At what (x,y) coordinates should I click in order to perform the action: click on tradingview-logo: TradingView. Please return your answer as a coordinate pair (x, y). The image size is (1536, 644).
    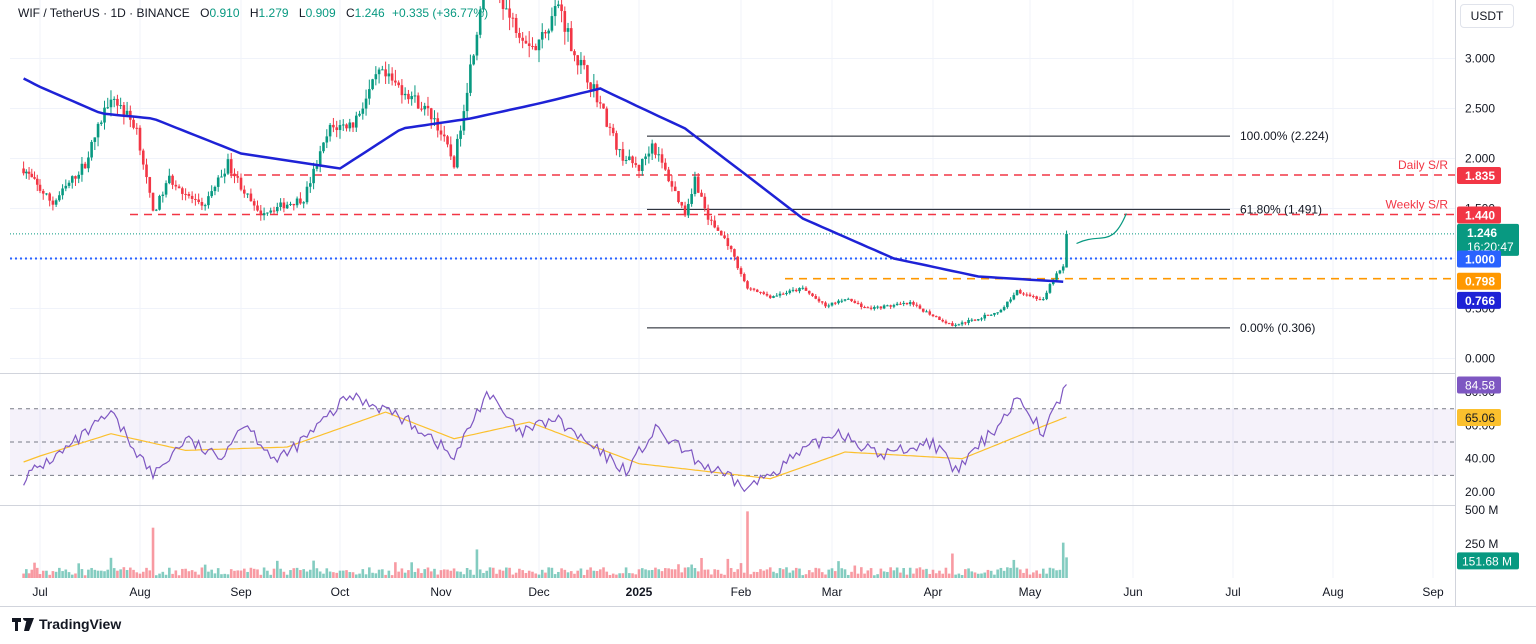
    Looking at the image, I should click on (66, 624).